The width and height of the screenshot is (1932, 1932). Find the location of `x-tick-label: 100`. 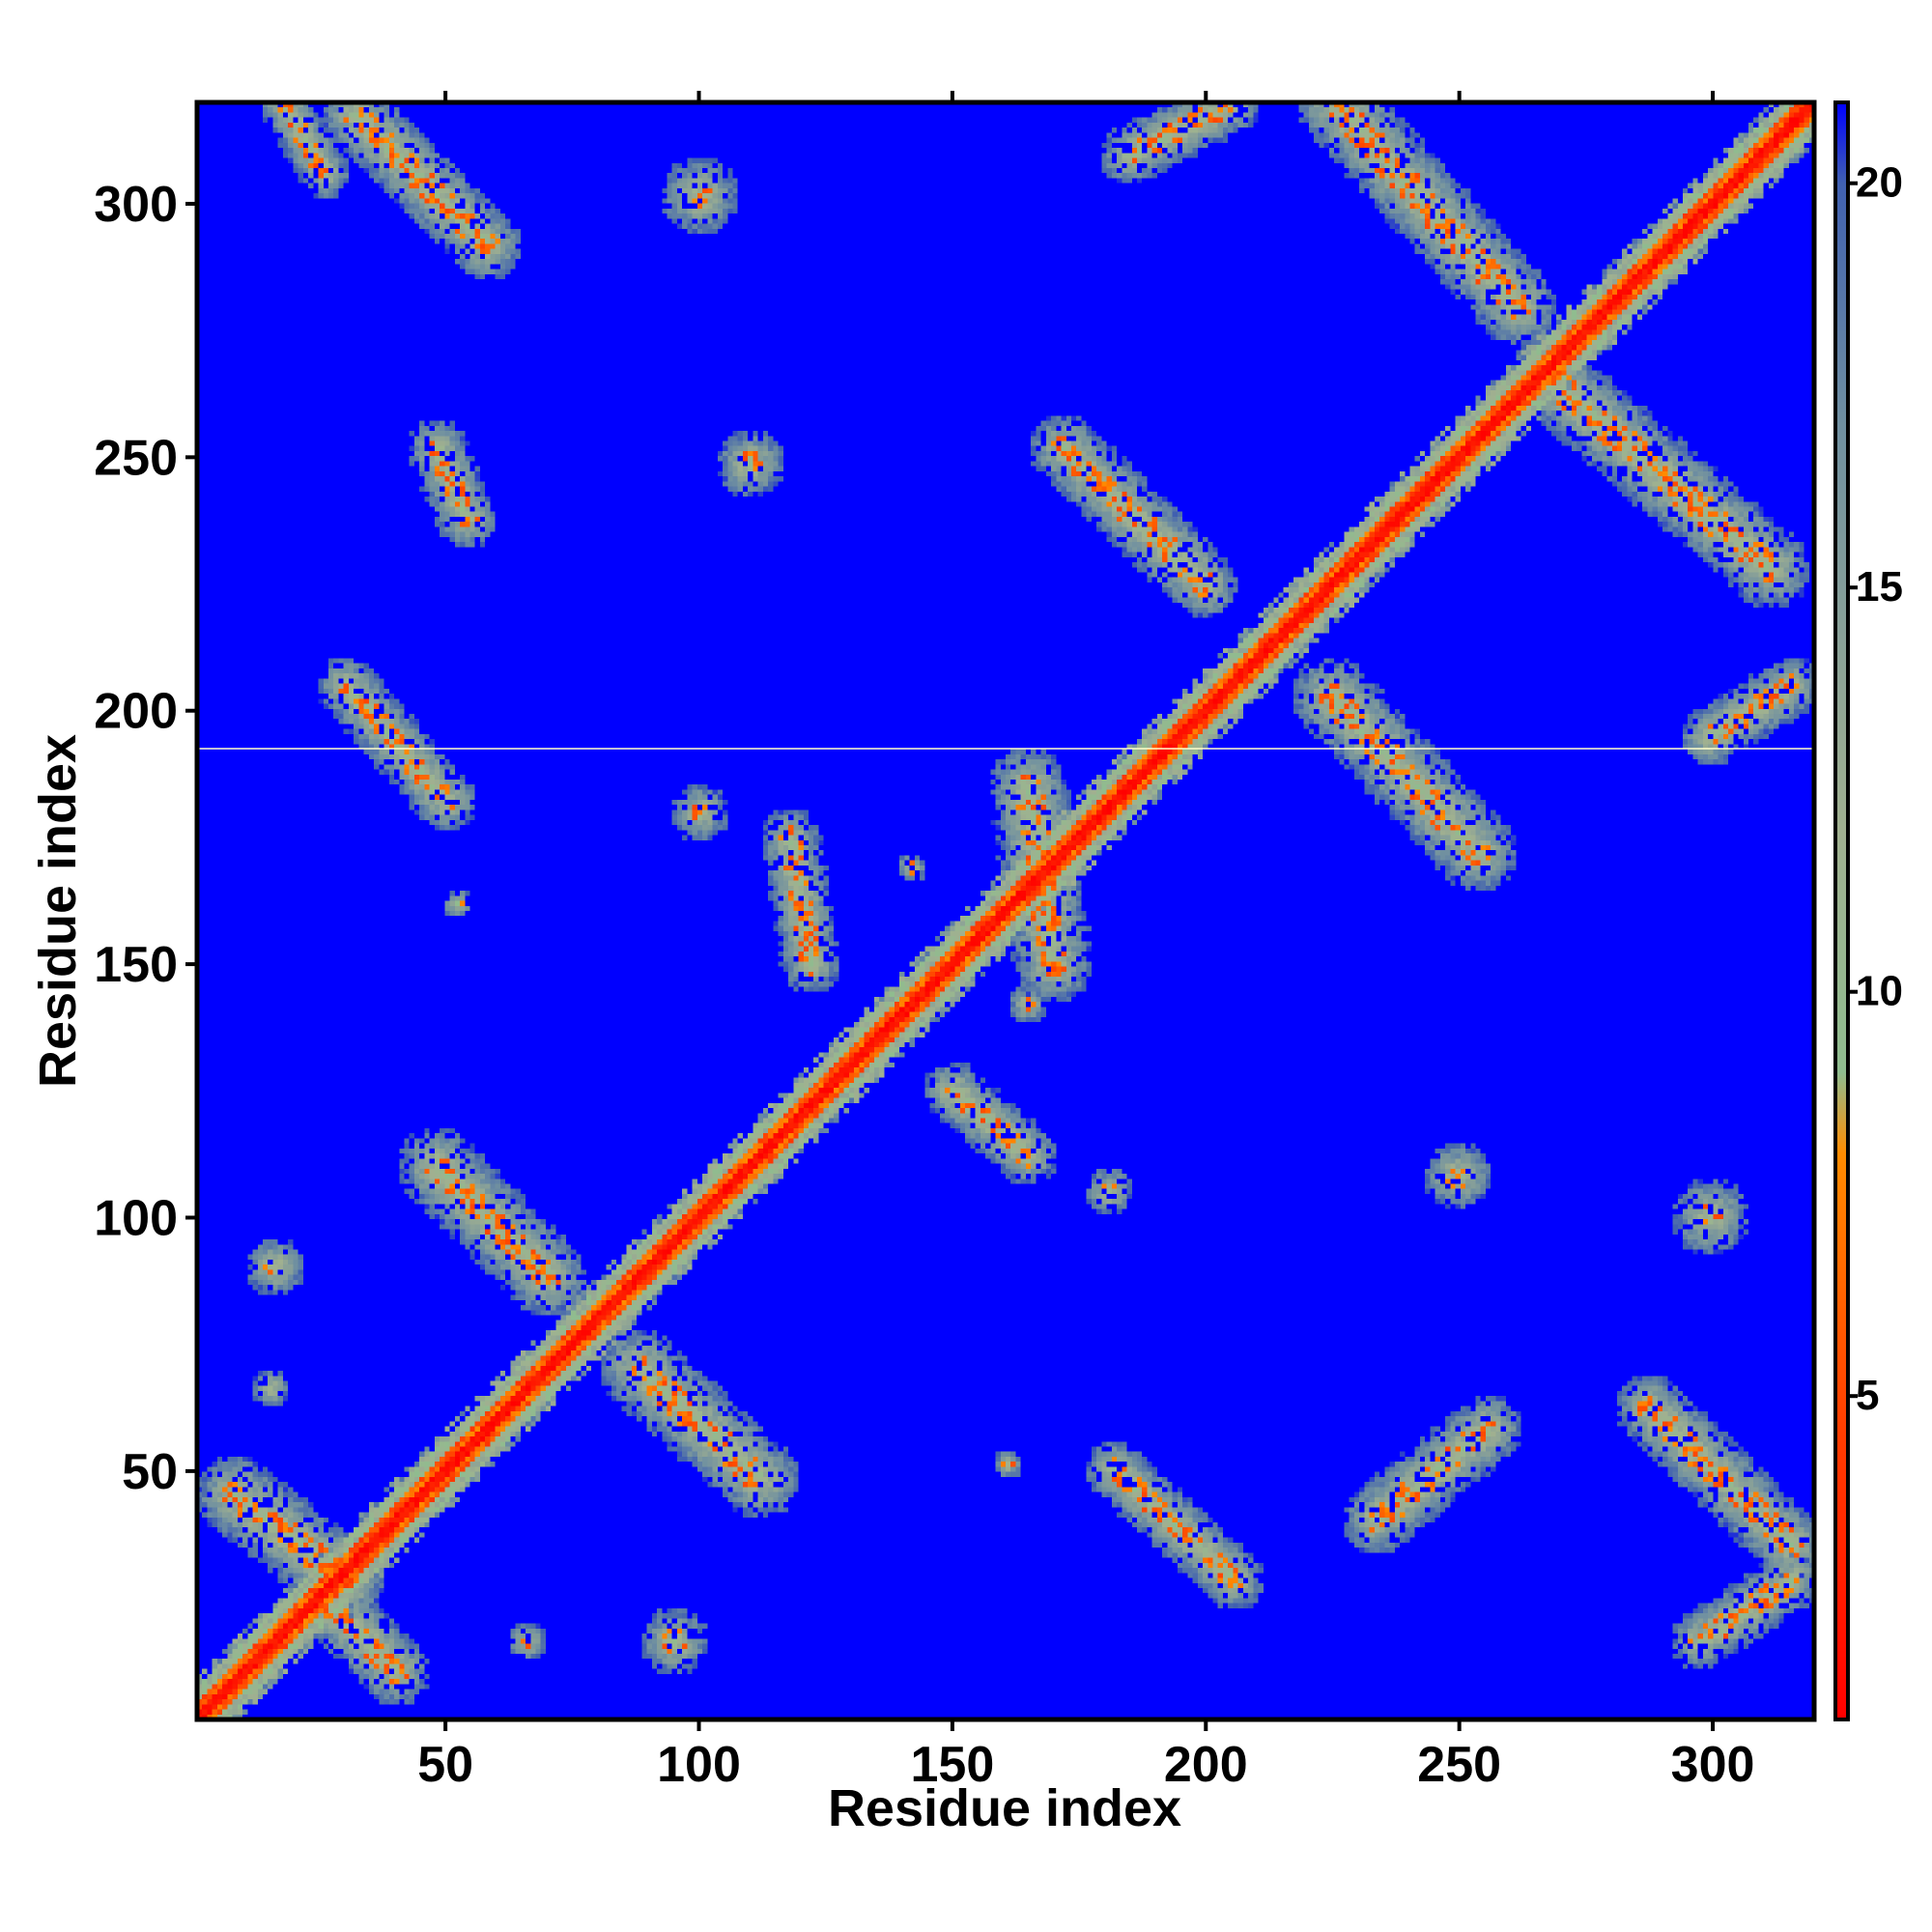

x-tick-label: 100 is located at coordinates (699, 1765).